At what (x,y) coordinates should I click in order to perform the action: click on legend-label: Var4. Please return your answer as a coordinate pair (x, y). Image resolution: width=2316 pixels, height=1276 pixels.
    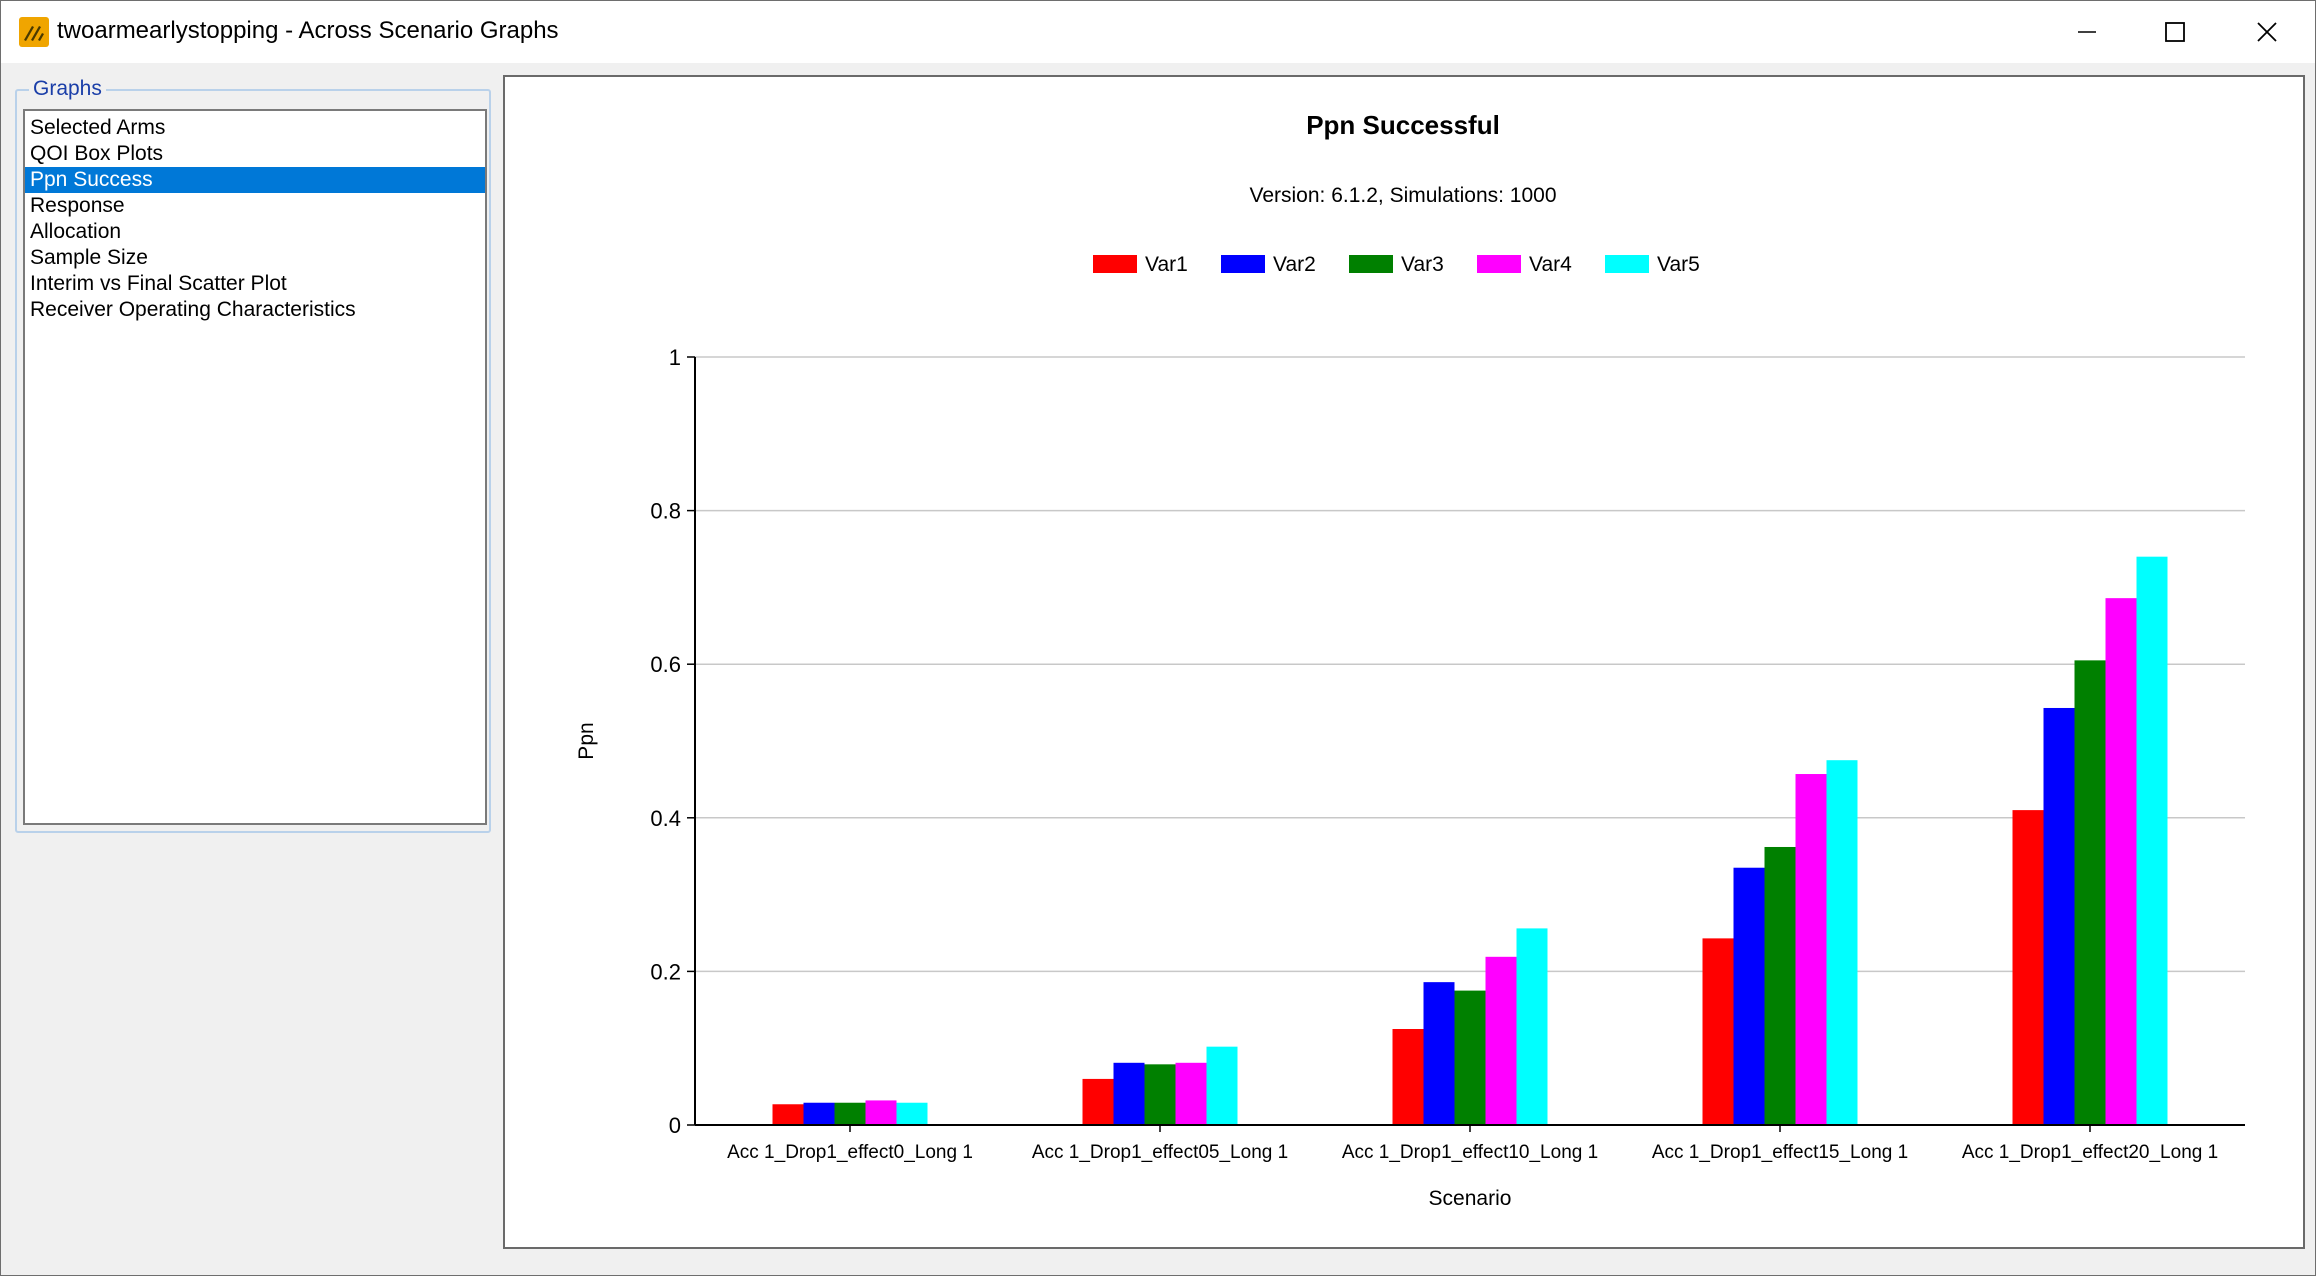
    Looking at the image, I should click on (1550, 264).